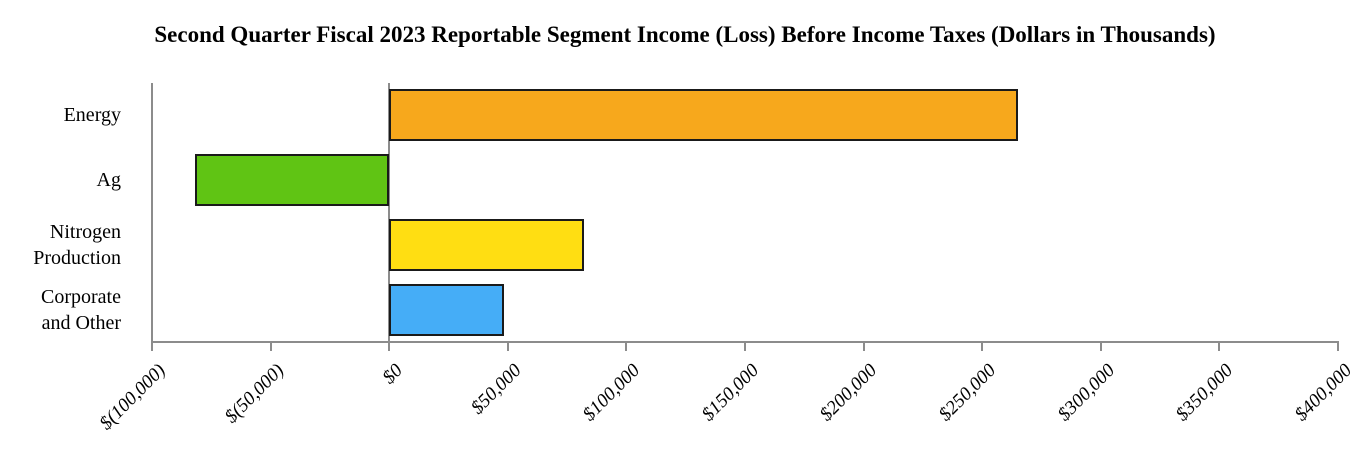 The height and width of the screenshot is (470, 1370). What do you see at coordinates (92, 115) in the screenshot?
I see `category-label-energy: Energy` at bounding box center [92, 115].